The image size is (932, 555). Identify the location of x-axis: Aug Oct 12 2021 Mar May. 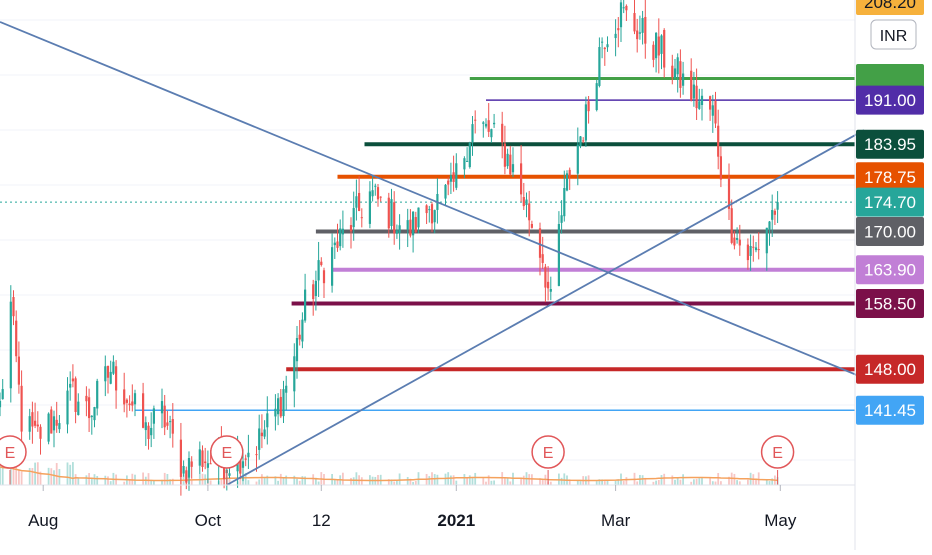
(427, 507).